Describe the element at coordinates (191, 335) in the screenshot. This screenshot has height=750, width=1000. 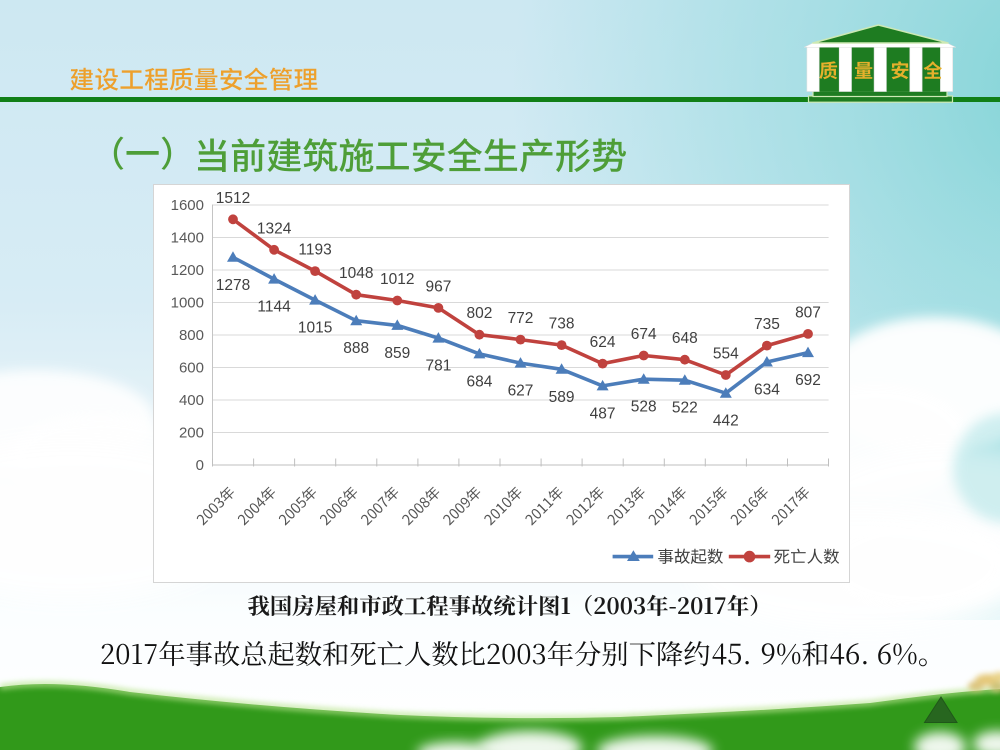
I see `svg-text: 800` at that location.